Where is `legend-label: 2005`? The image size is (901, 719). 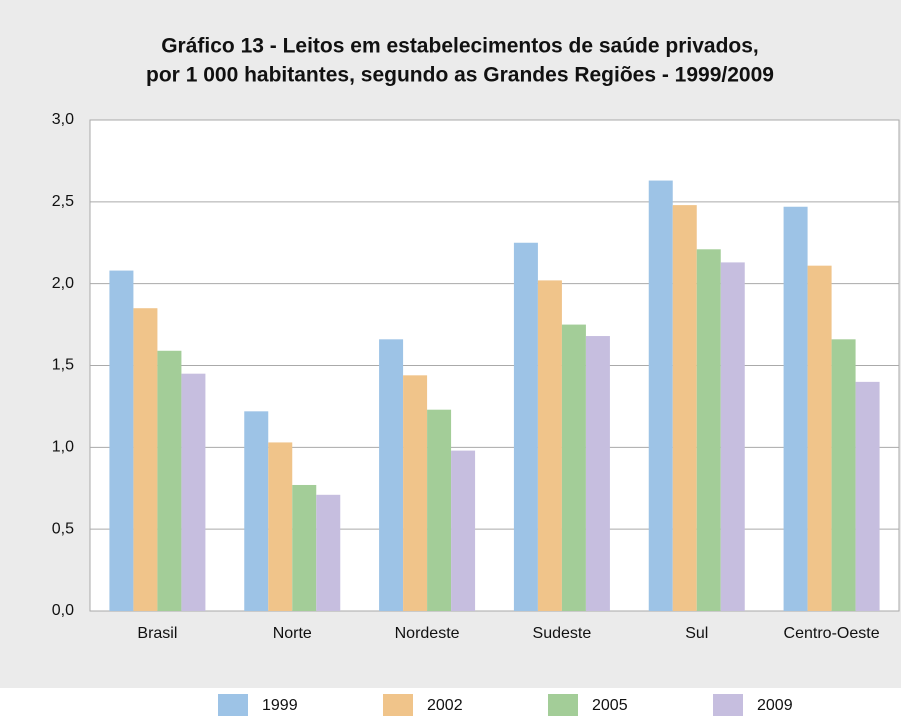 legend-label: 2005 is located at coordinates (610, 705).